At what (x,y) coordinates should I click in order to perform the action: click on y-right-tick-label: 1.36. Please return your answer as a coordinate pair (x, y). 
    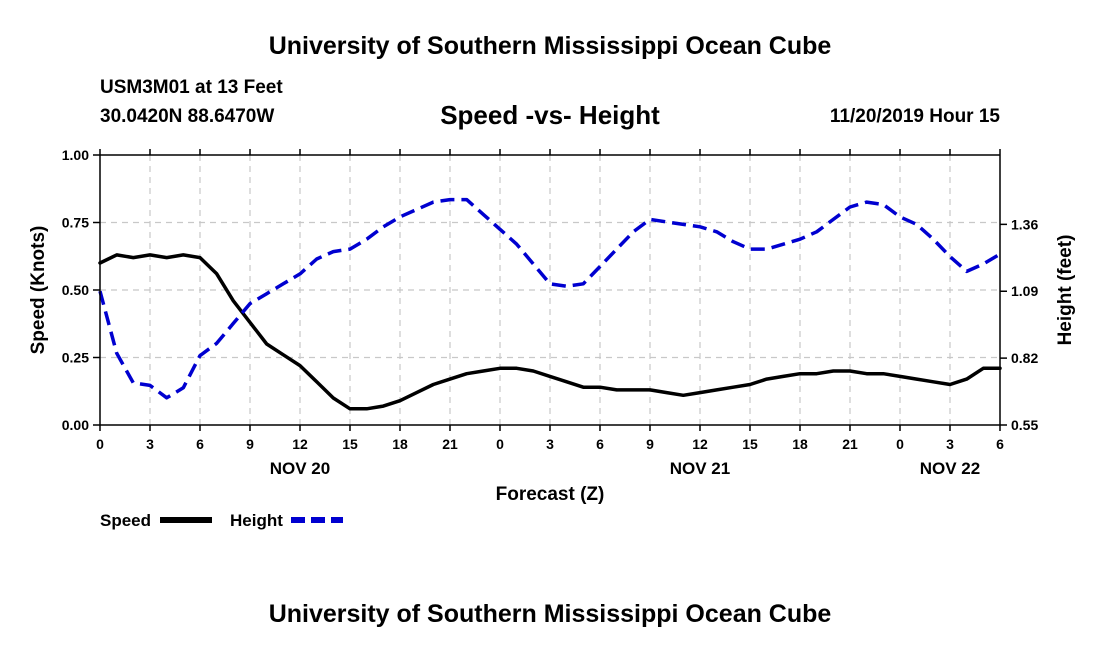
    Looking at the image, I should click on (1024, 224).